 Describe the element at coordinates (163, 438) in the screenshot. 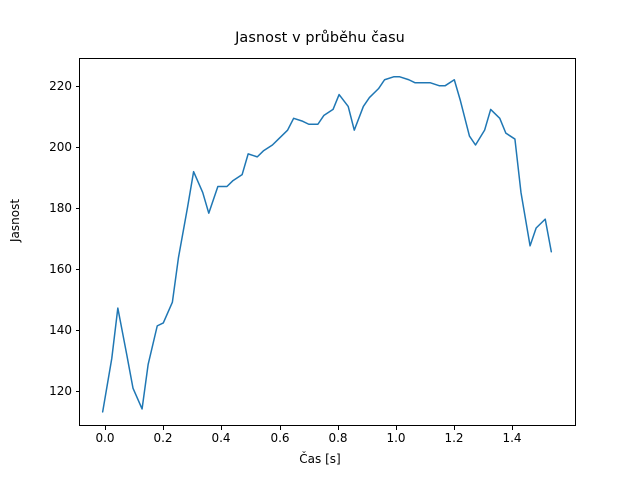

I see `x-tick-label-0.2: 0.2` at that location.